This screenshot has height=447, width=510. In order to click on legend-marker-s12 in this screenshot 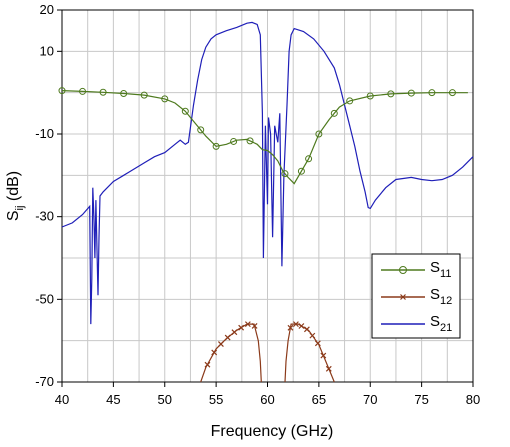, I will do `click(403, 297)`.